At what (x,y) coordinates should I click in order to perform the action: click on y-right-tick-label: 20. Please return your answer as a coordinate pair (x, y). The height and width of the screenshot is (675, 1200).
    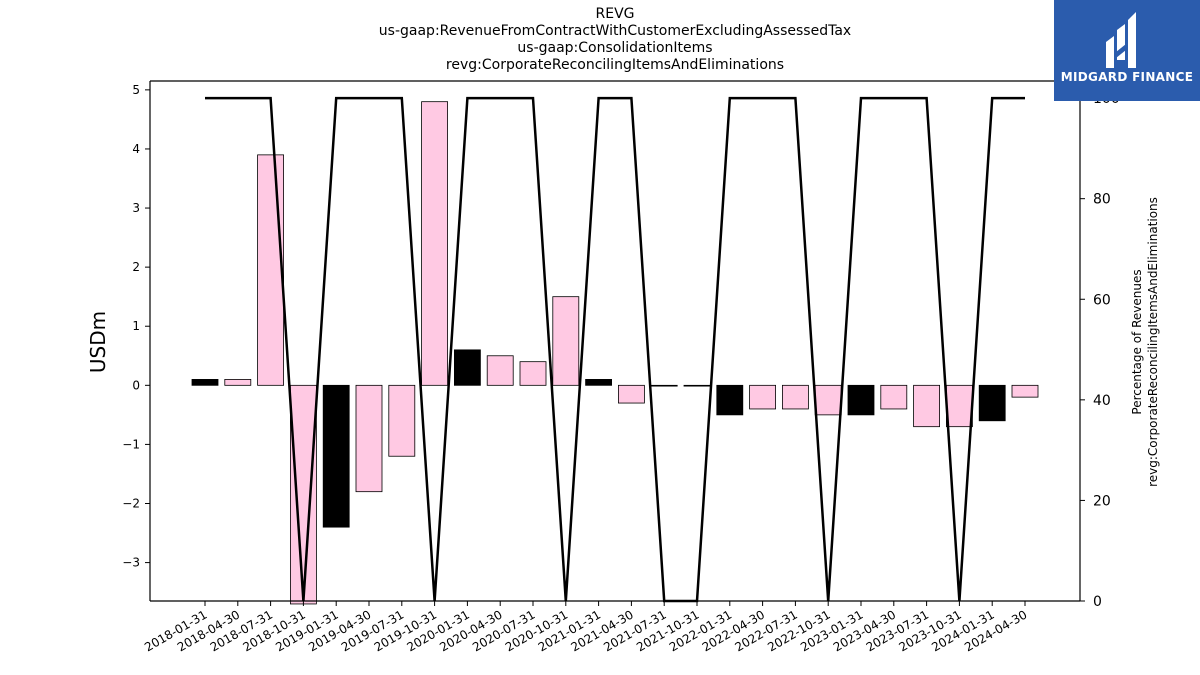
    Looking at the image, I should click on (1102, 501).